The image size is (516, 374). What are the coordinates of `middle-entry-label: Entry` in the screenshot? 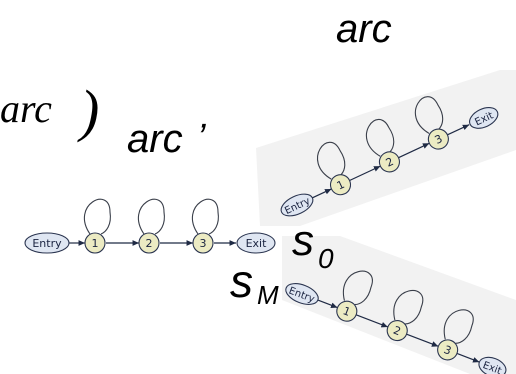 It's located at (47, 243).